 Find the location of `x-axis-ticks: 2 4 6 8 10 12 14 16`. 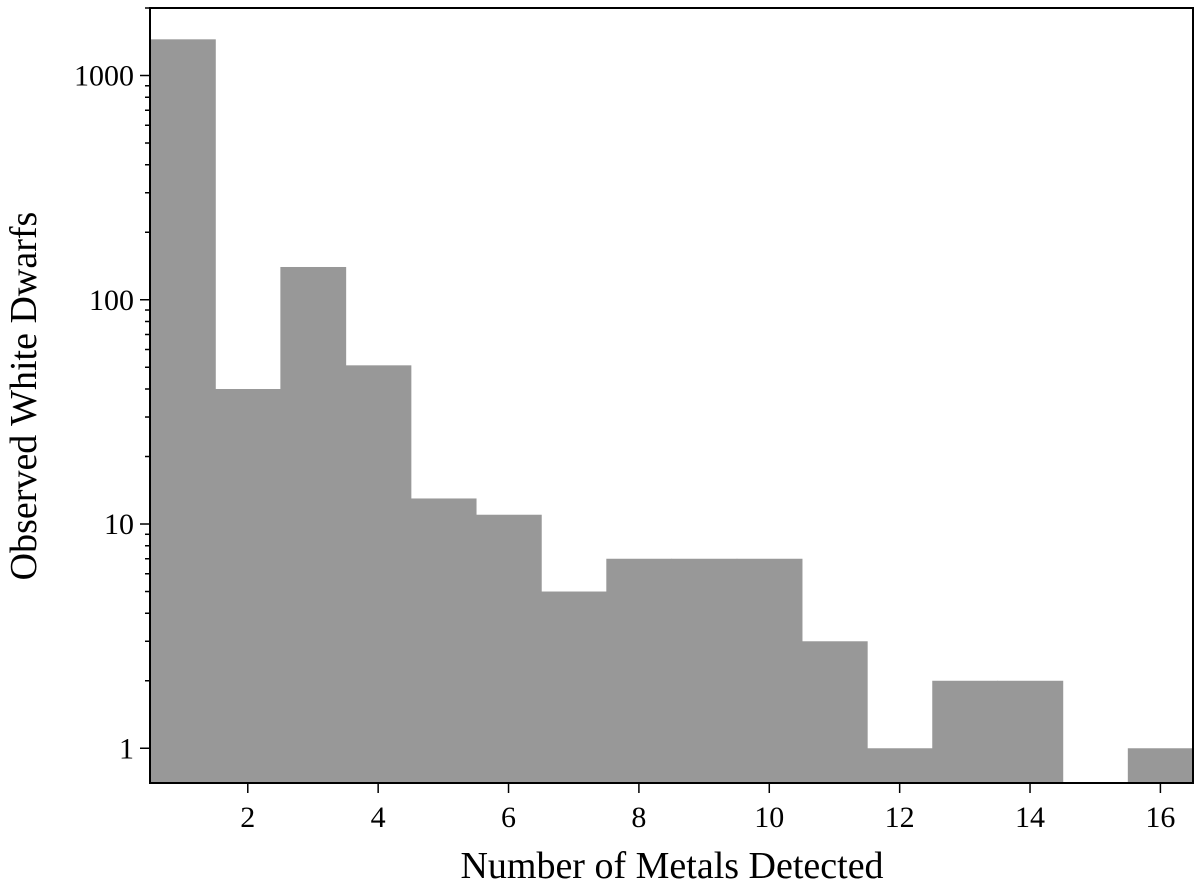

x-axis-ticks: 2 4 6 8 10 12 14 16 is located at coordinates (707, 808).